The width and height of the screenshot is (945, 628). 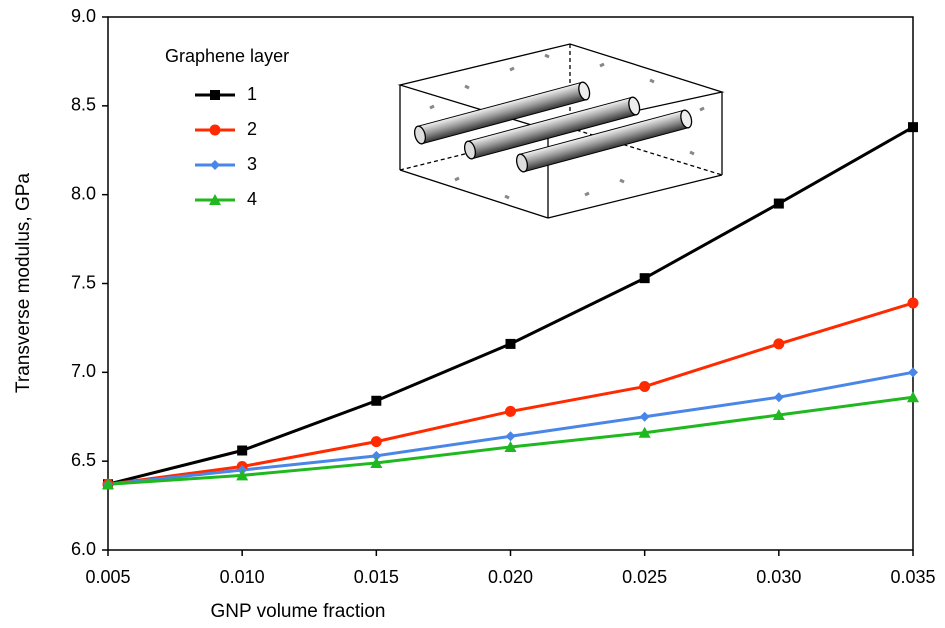 What do you see at coordinates (83, 16) in the screenshot?
I see `y-tick-label: 9.0` at bounding box center [83, 16].